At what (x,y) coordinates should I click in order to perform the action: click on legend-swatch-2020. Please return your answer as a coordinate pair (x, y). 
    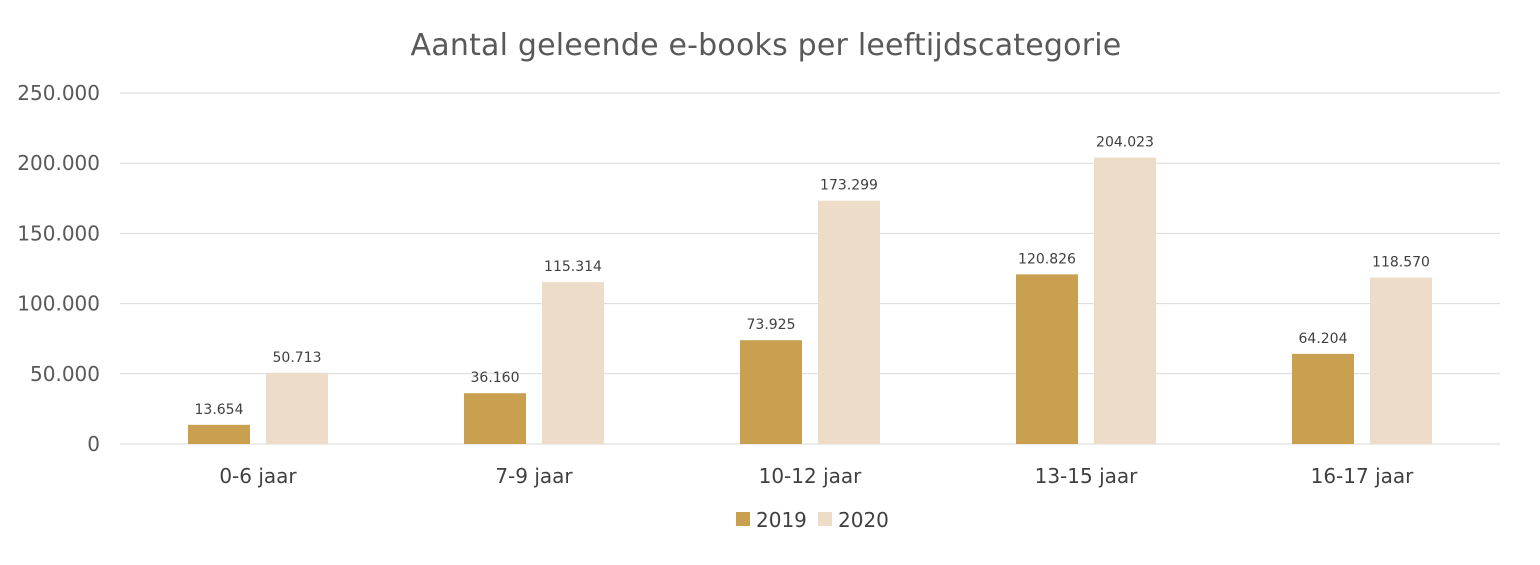
    Looking at the image, I should click on (825, 519).